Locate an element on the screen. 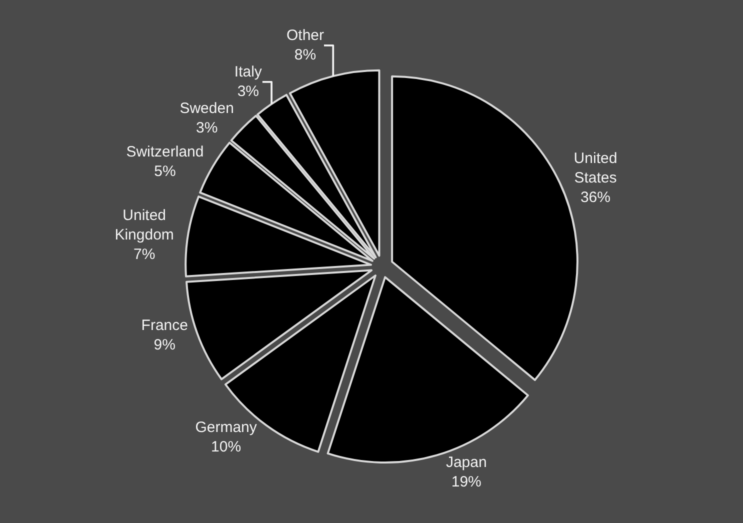 This screenshot has height=523, width=743. data-label: 7% is located at coordinates (144, 255).